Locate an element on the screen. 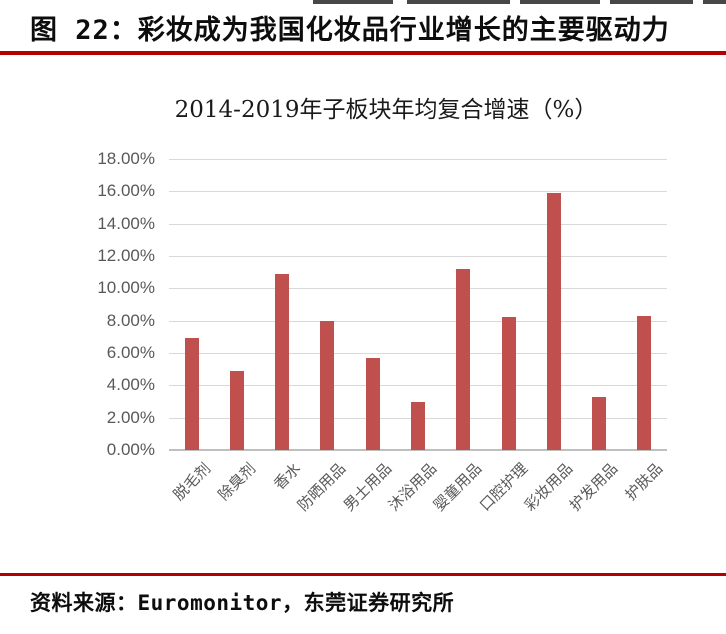  figure-title: 图 22：彩妆成为我国化妆品行业增长的主要驱动力 is located at coordinates (350, 30).